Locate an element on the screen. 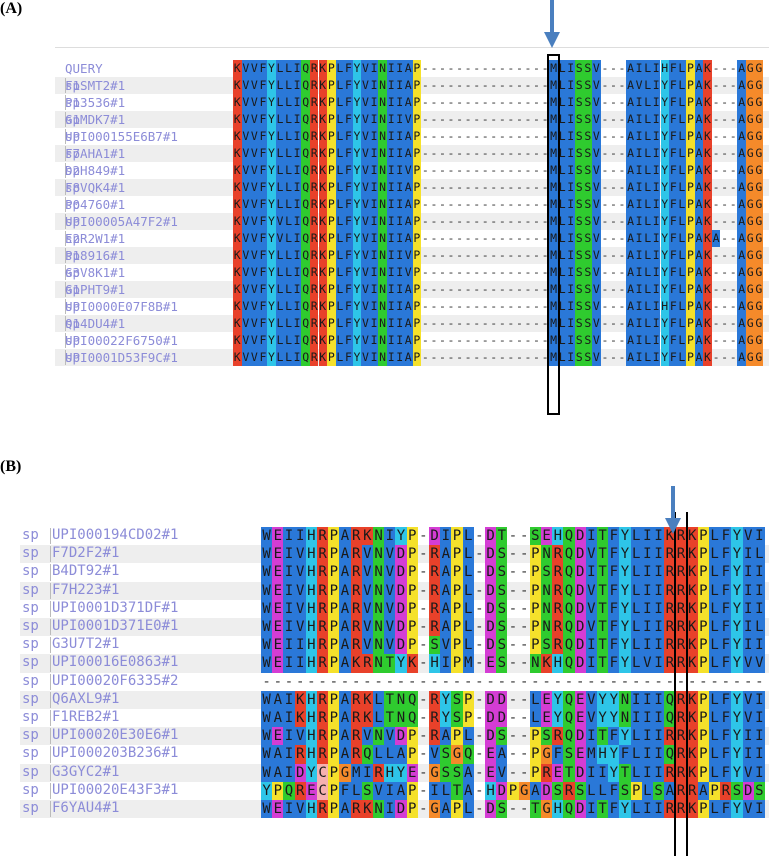 This screenshot has height=856, width=769. sequence-id: F1REB2#1 is located at coordinates (86, 717).